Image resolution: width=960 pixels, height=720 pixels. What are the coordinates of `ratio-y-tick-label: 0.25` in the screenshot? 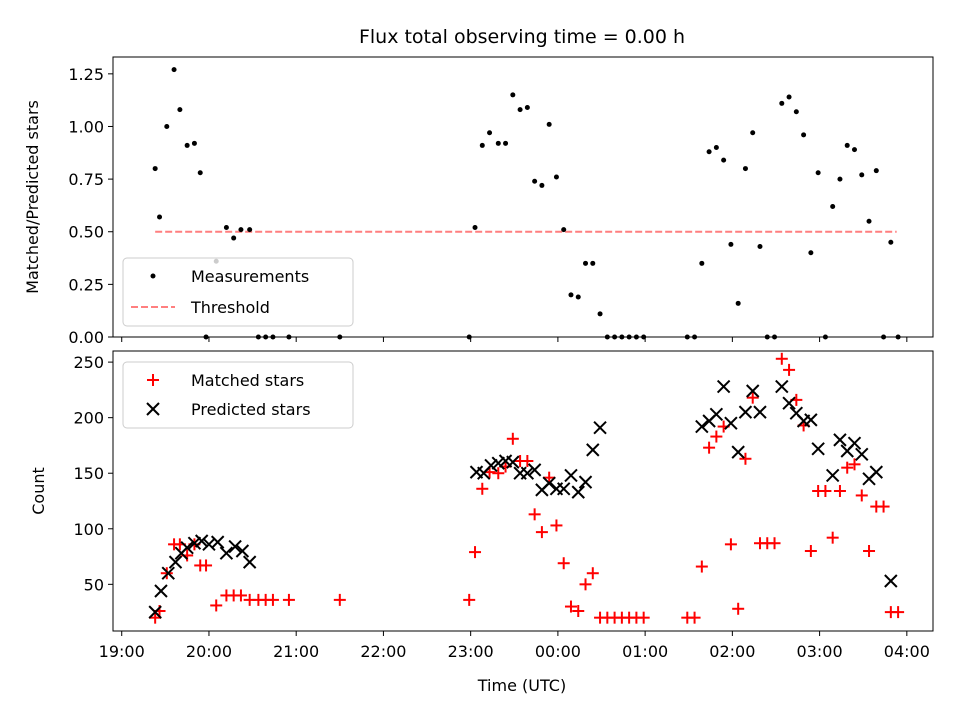 It's located at (86, 284).